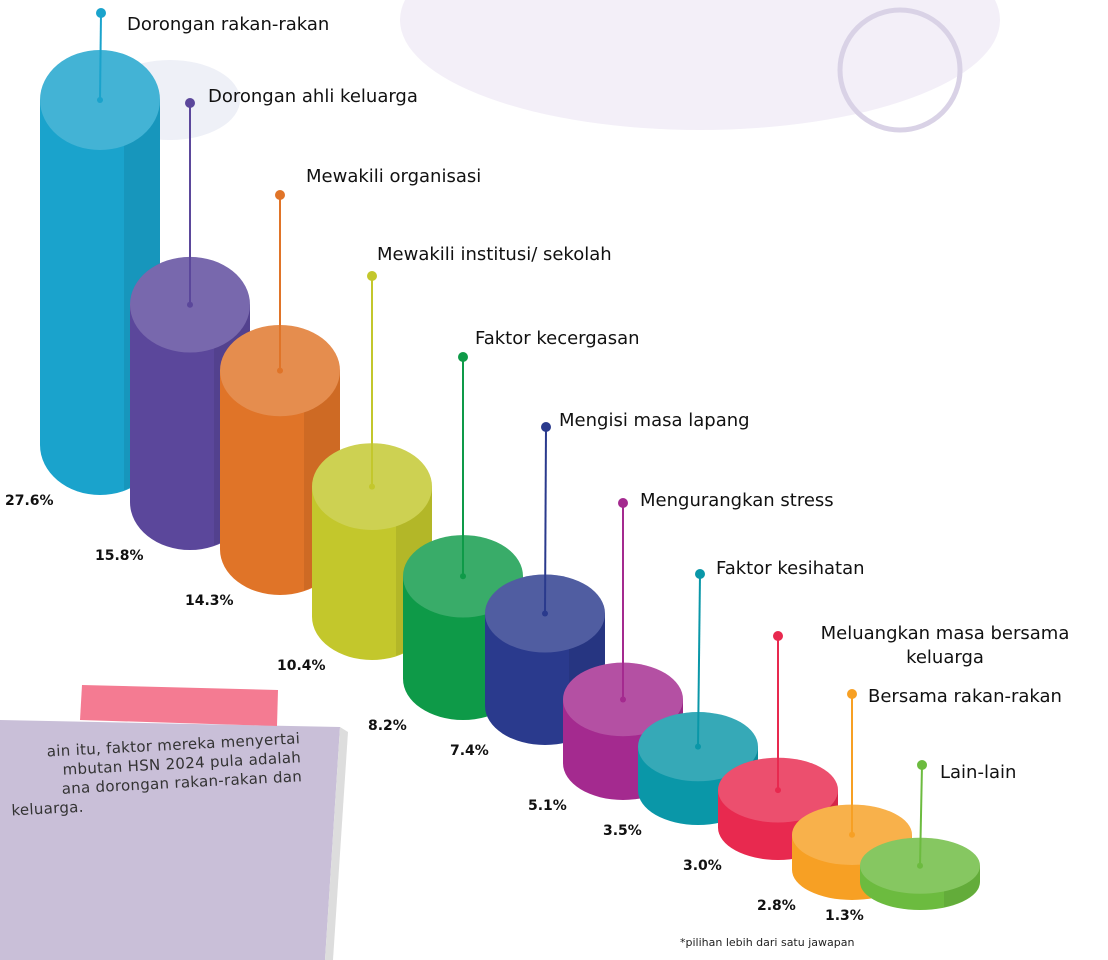  I want to click on value-label: 1.3%, so click(844, 916).